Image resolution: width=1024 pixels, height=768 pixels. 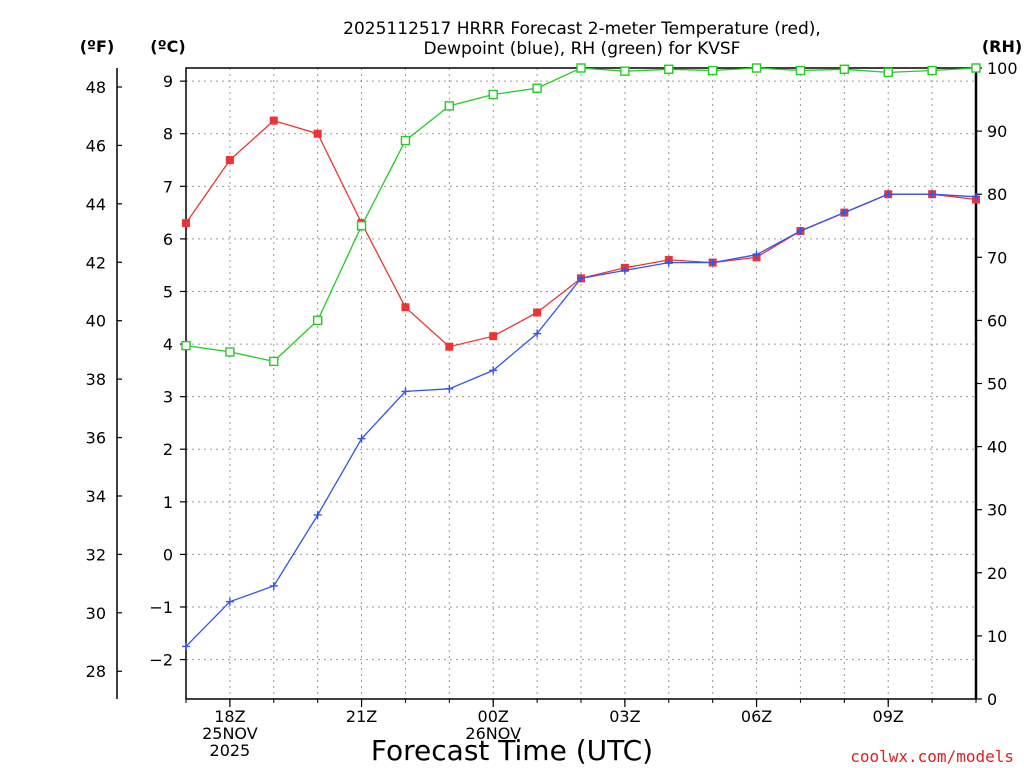 I want to click on fahrenheit-tick-label: 46, so click(x=96, y=145).